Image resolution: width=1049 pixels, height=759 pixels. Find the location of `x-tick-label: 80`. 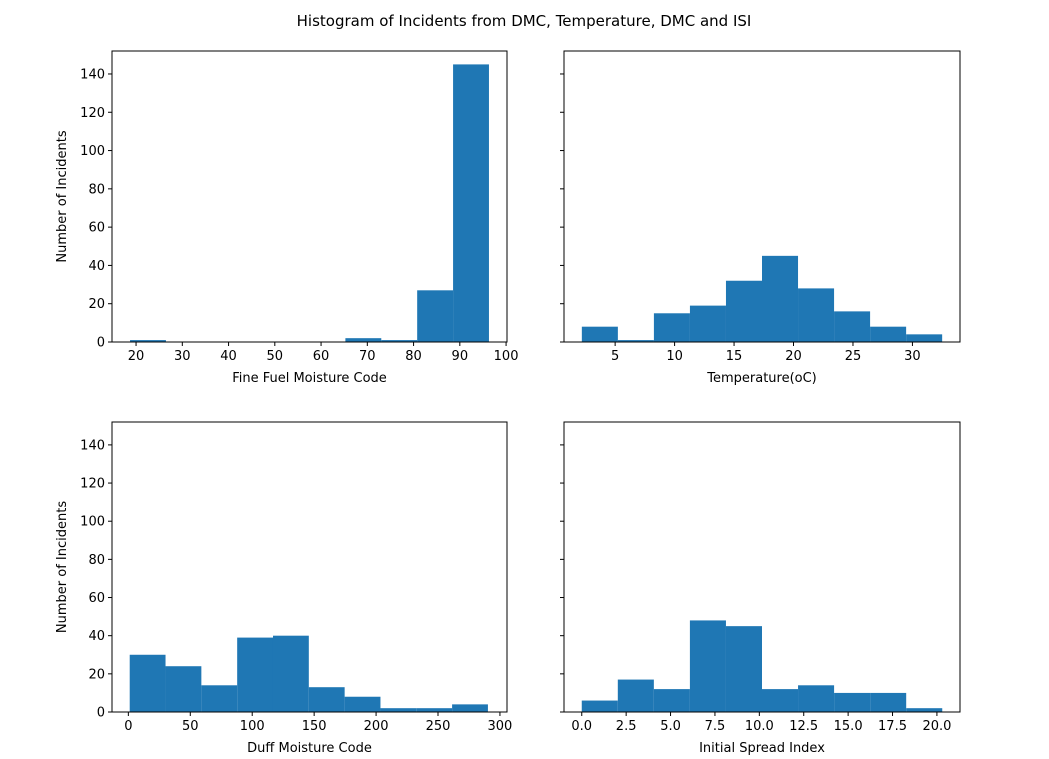

x-tick-label: 80 is located at coordinates (413, 356).